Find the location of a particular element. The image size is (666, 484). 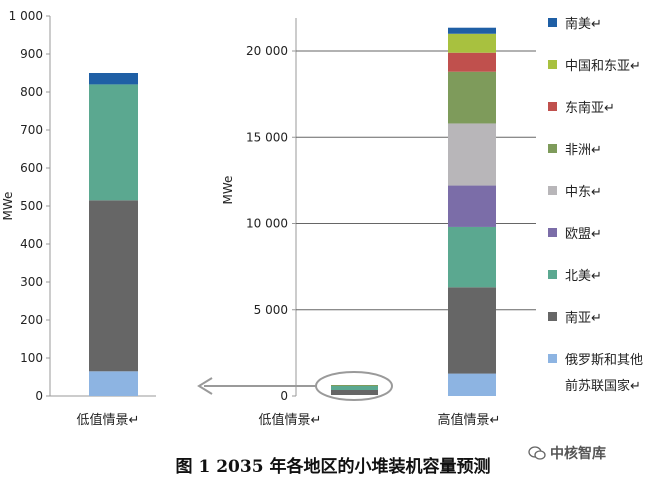

y-tick-label: 300 is located at coordinates (31, 282).